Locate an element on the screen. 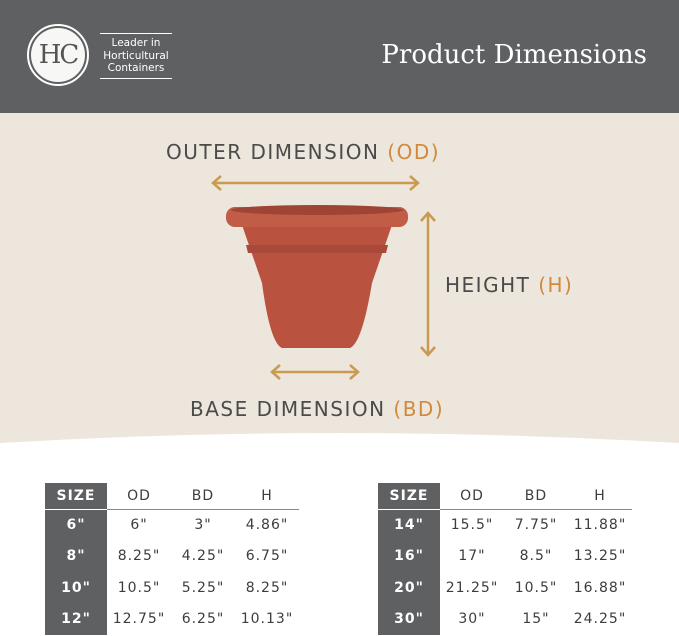 The height and width of the screenshot is (636, 679). table-row: 16" 17" 8.5" 13.25" is located at coordinates (505, 556).